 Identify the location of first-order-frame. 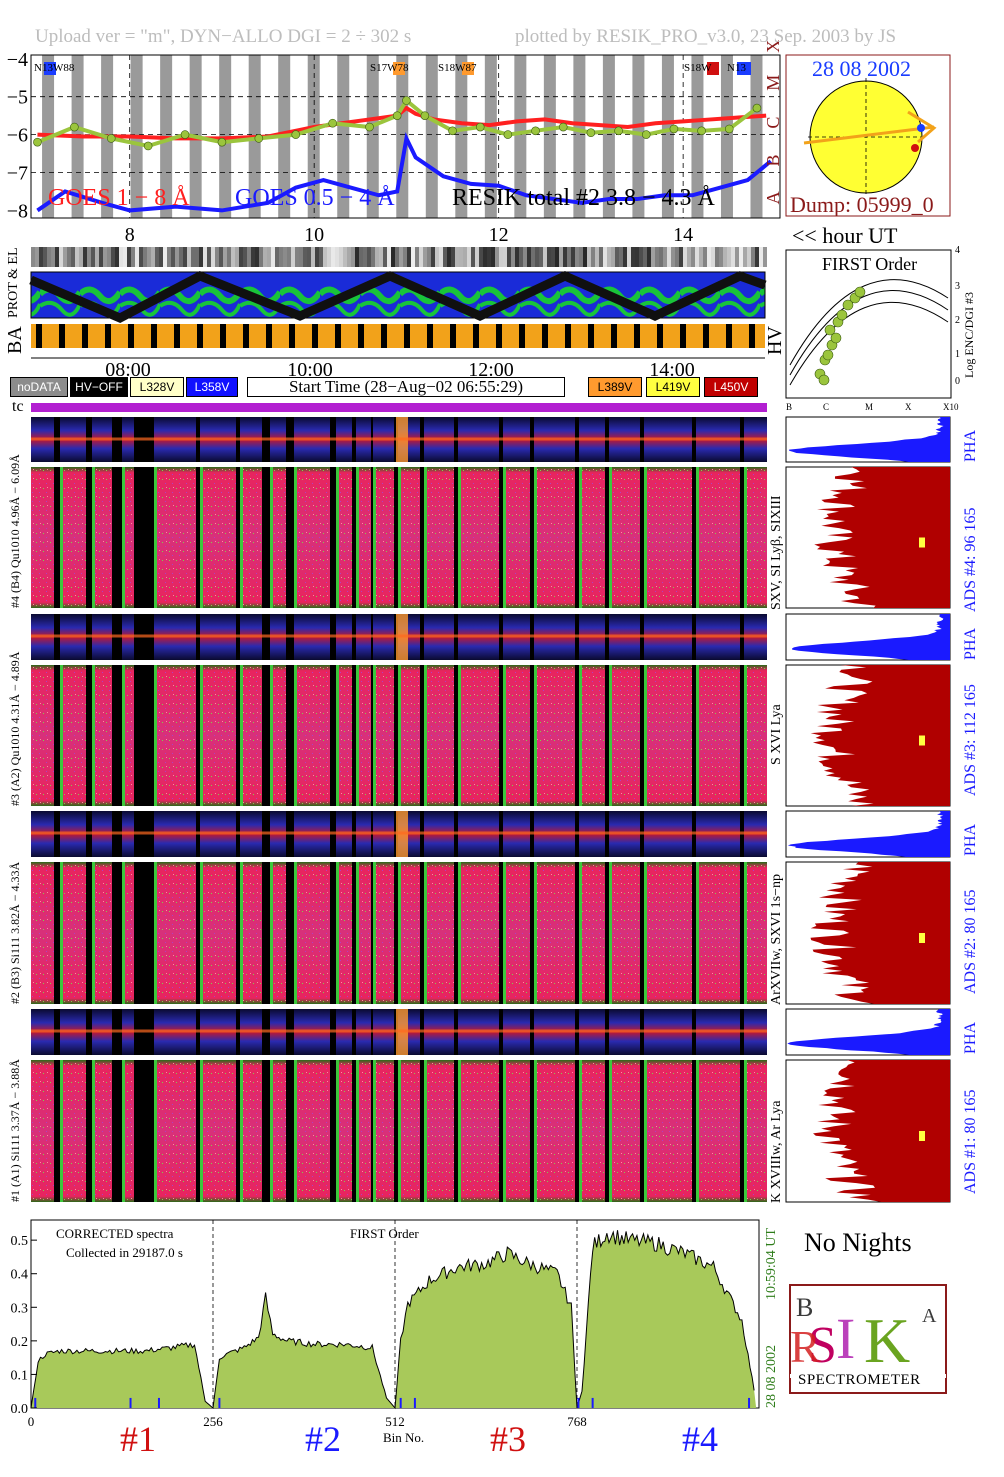
(868, 324).